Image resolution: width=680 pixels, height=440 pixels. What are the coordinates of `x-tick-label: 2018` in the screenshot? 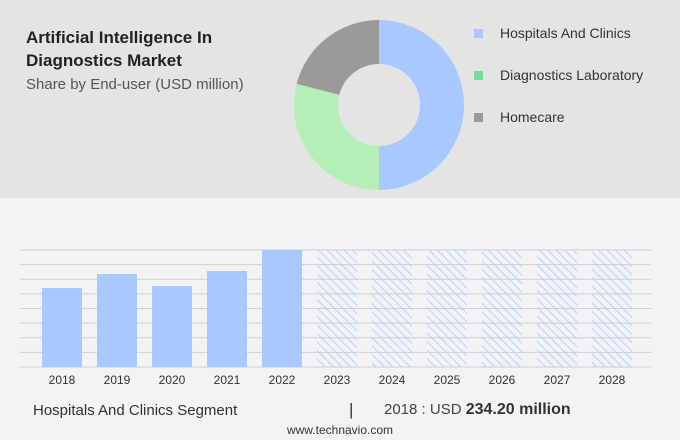 It's located at (62, 380).